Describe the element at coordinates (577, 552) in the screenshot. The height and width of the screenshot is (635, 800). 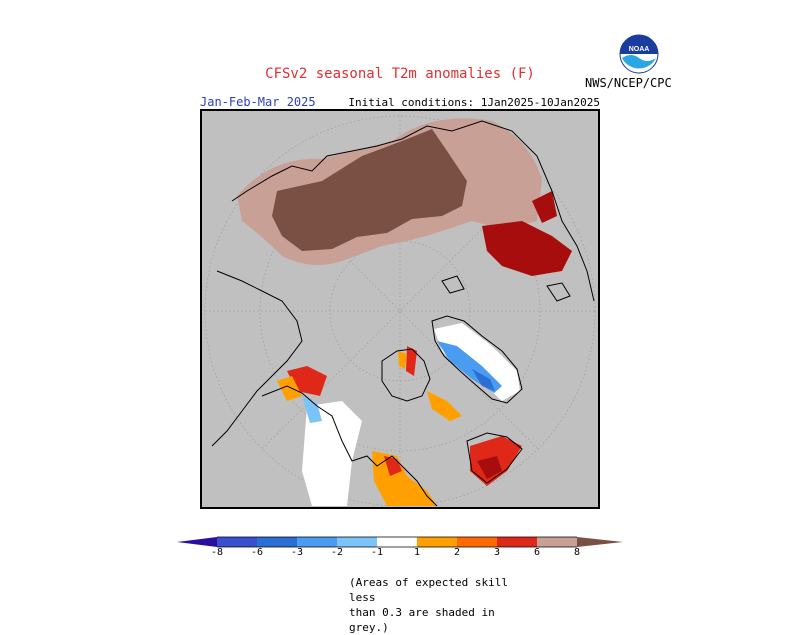
I see `legend-tick-label: 8` at that location.